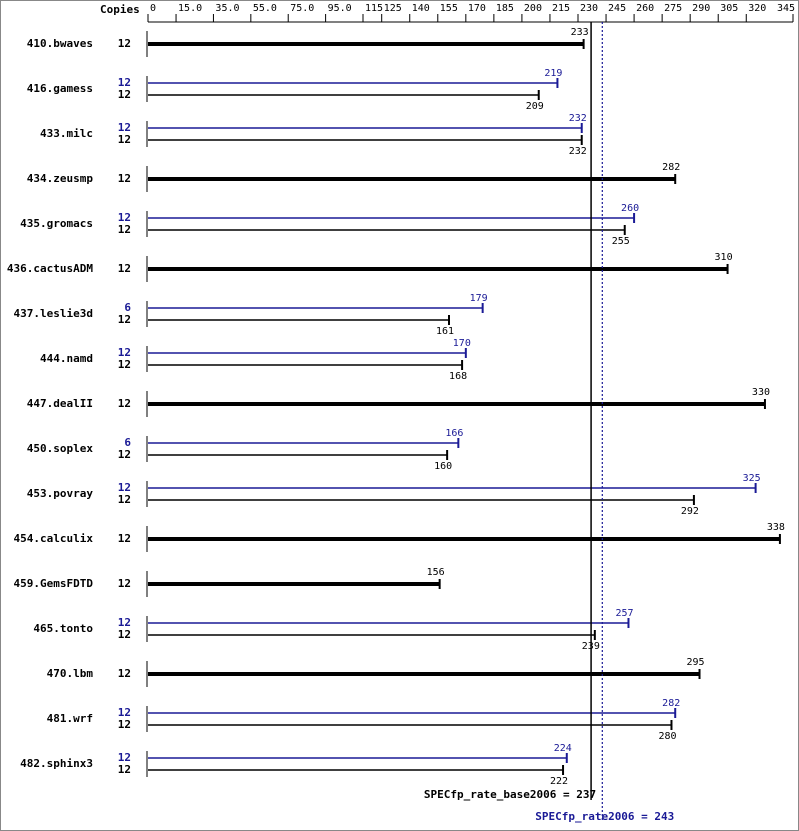 This screenshot has height=831, width=799. Describe the element at coordinates (776, 527) in the screenshot. I see `value-label: 338` at that location.